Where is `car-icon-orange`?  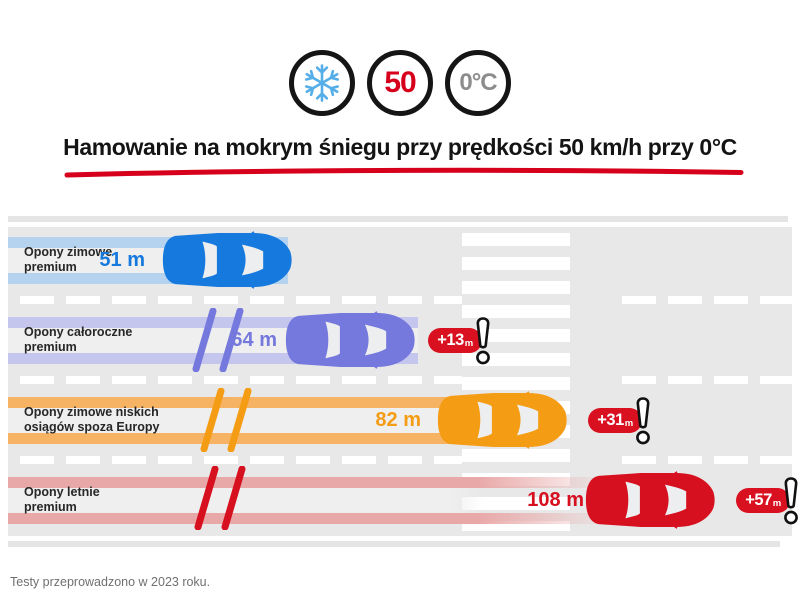
car-icon-orange is located at coordinates (502, 420).